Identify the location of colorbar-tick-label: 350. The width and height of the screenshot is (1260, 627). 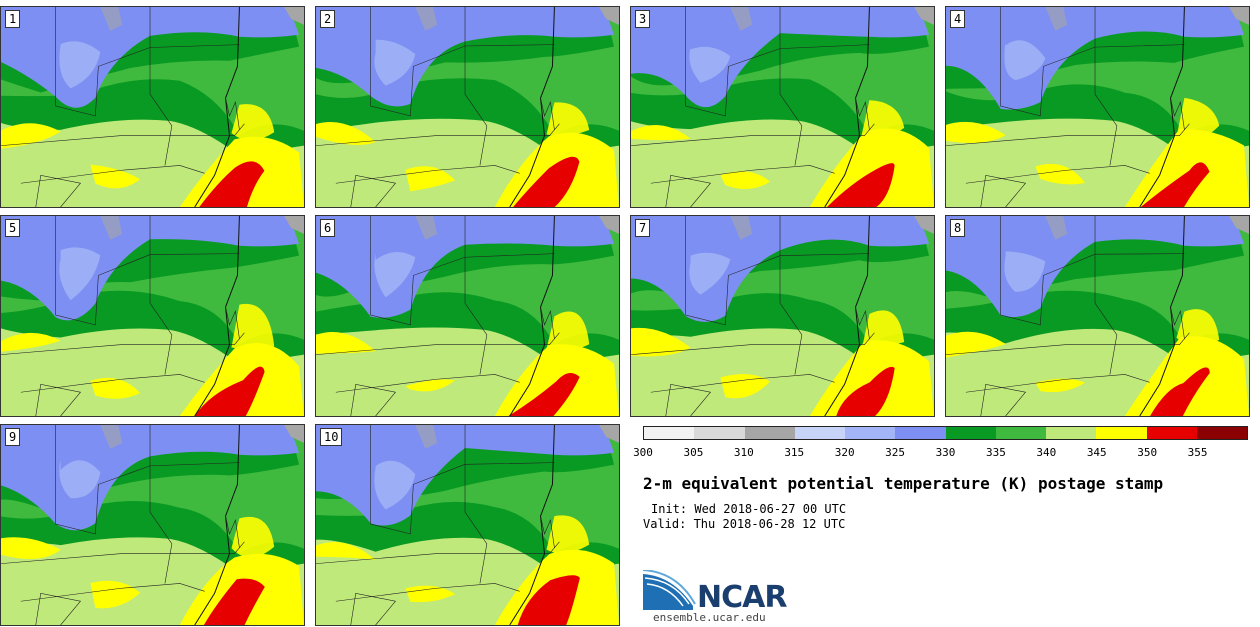
(1147, 452).